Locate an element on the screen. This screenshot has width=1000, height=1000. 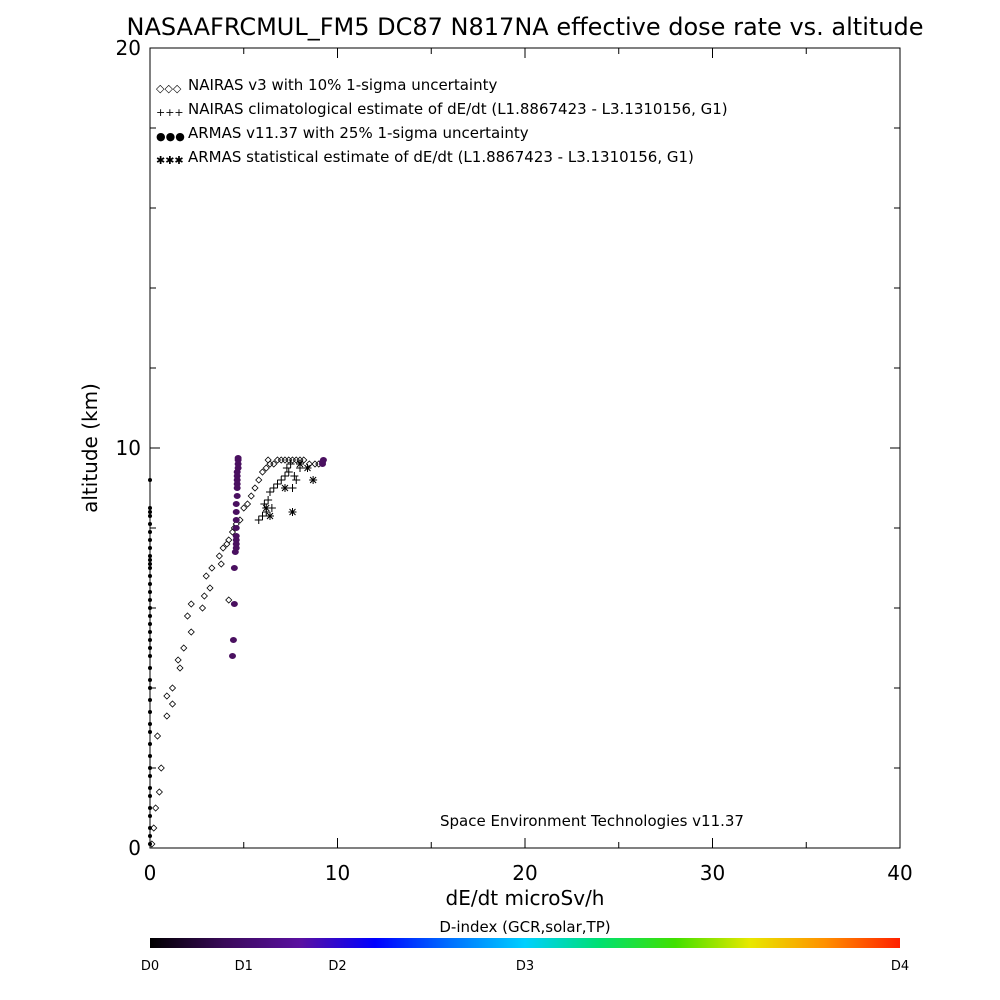
colorbar-label: D0 is located at coordinates (150, 966).